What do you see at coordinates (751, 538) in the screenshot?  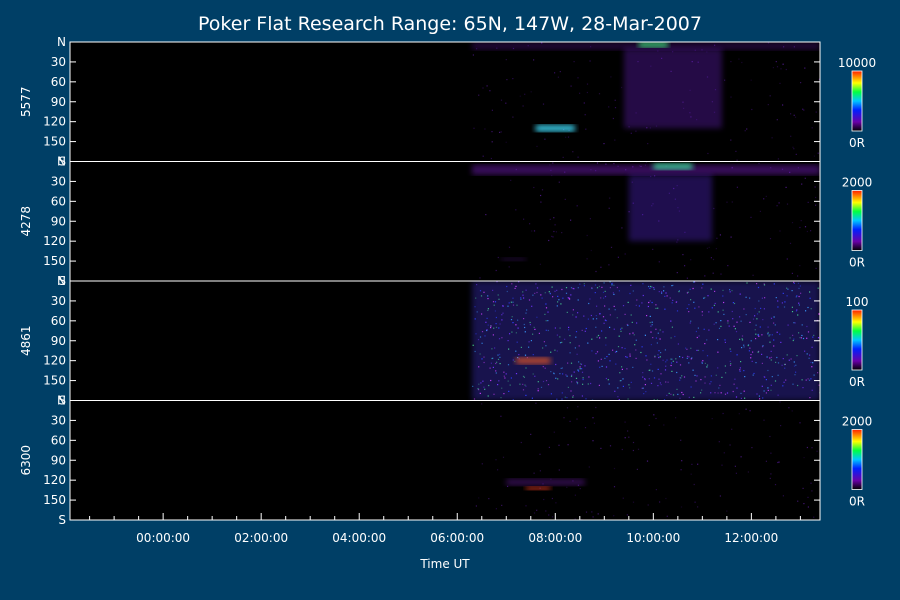 I see `x-tick-label: 12:00:00` at bounding box center [751, 538].